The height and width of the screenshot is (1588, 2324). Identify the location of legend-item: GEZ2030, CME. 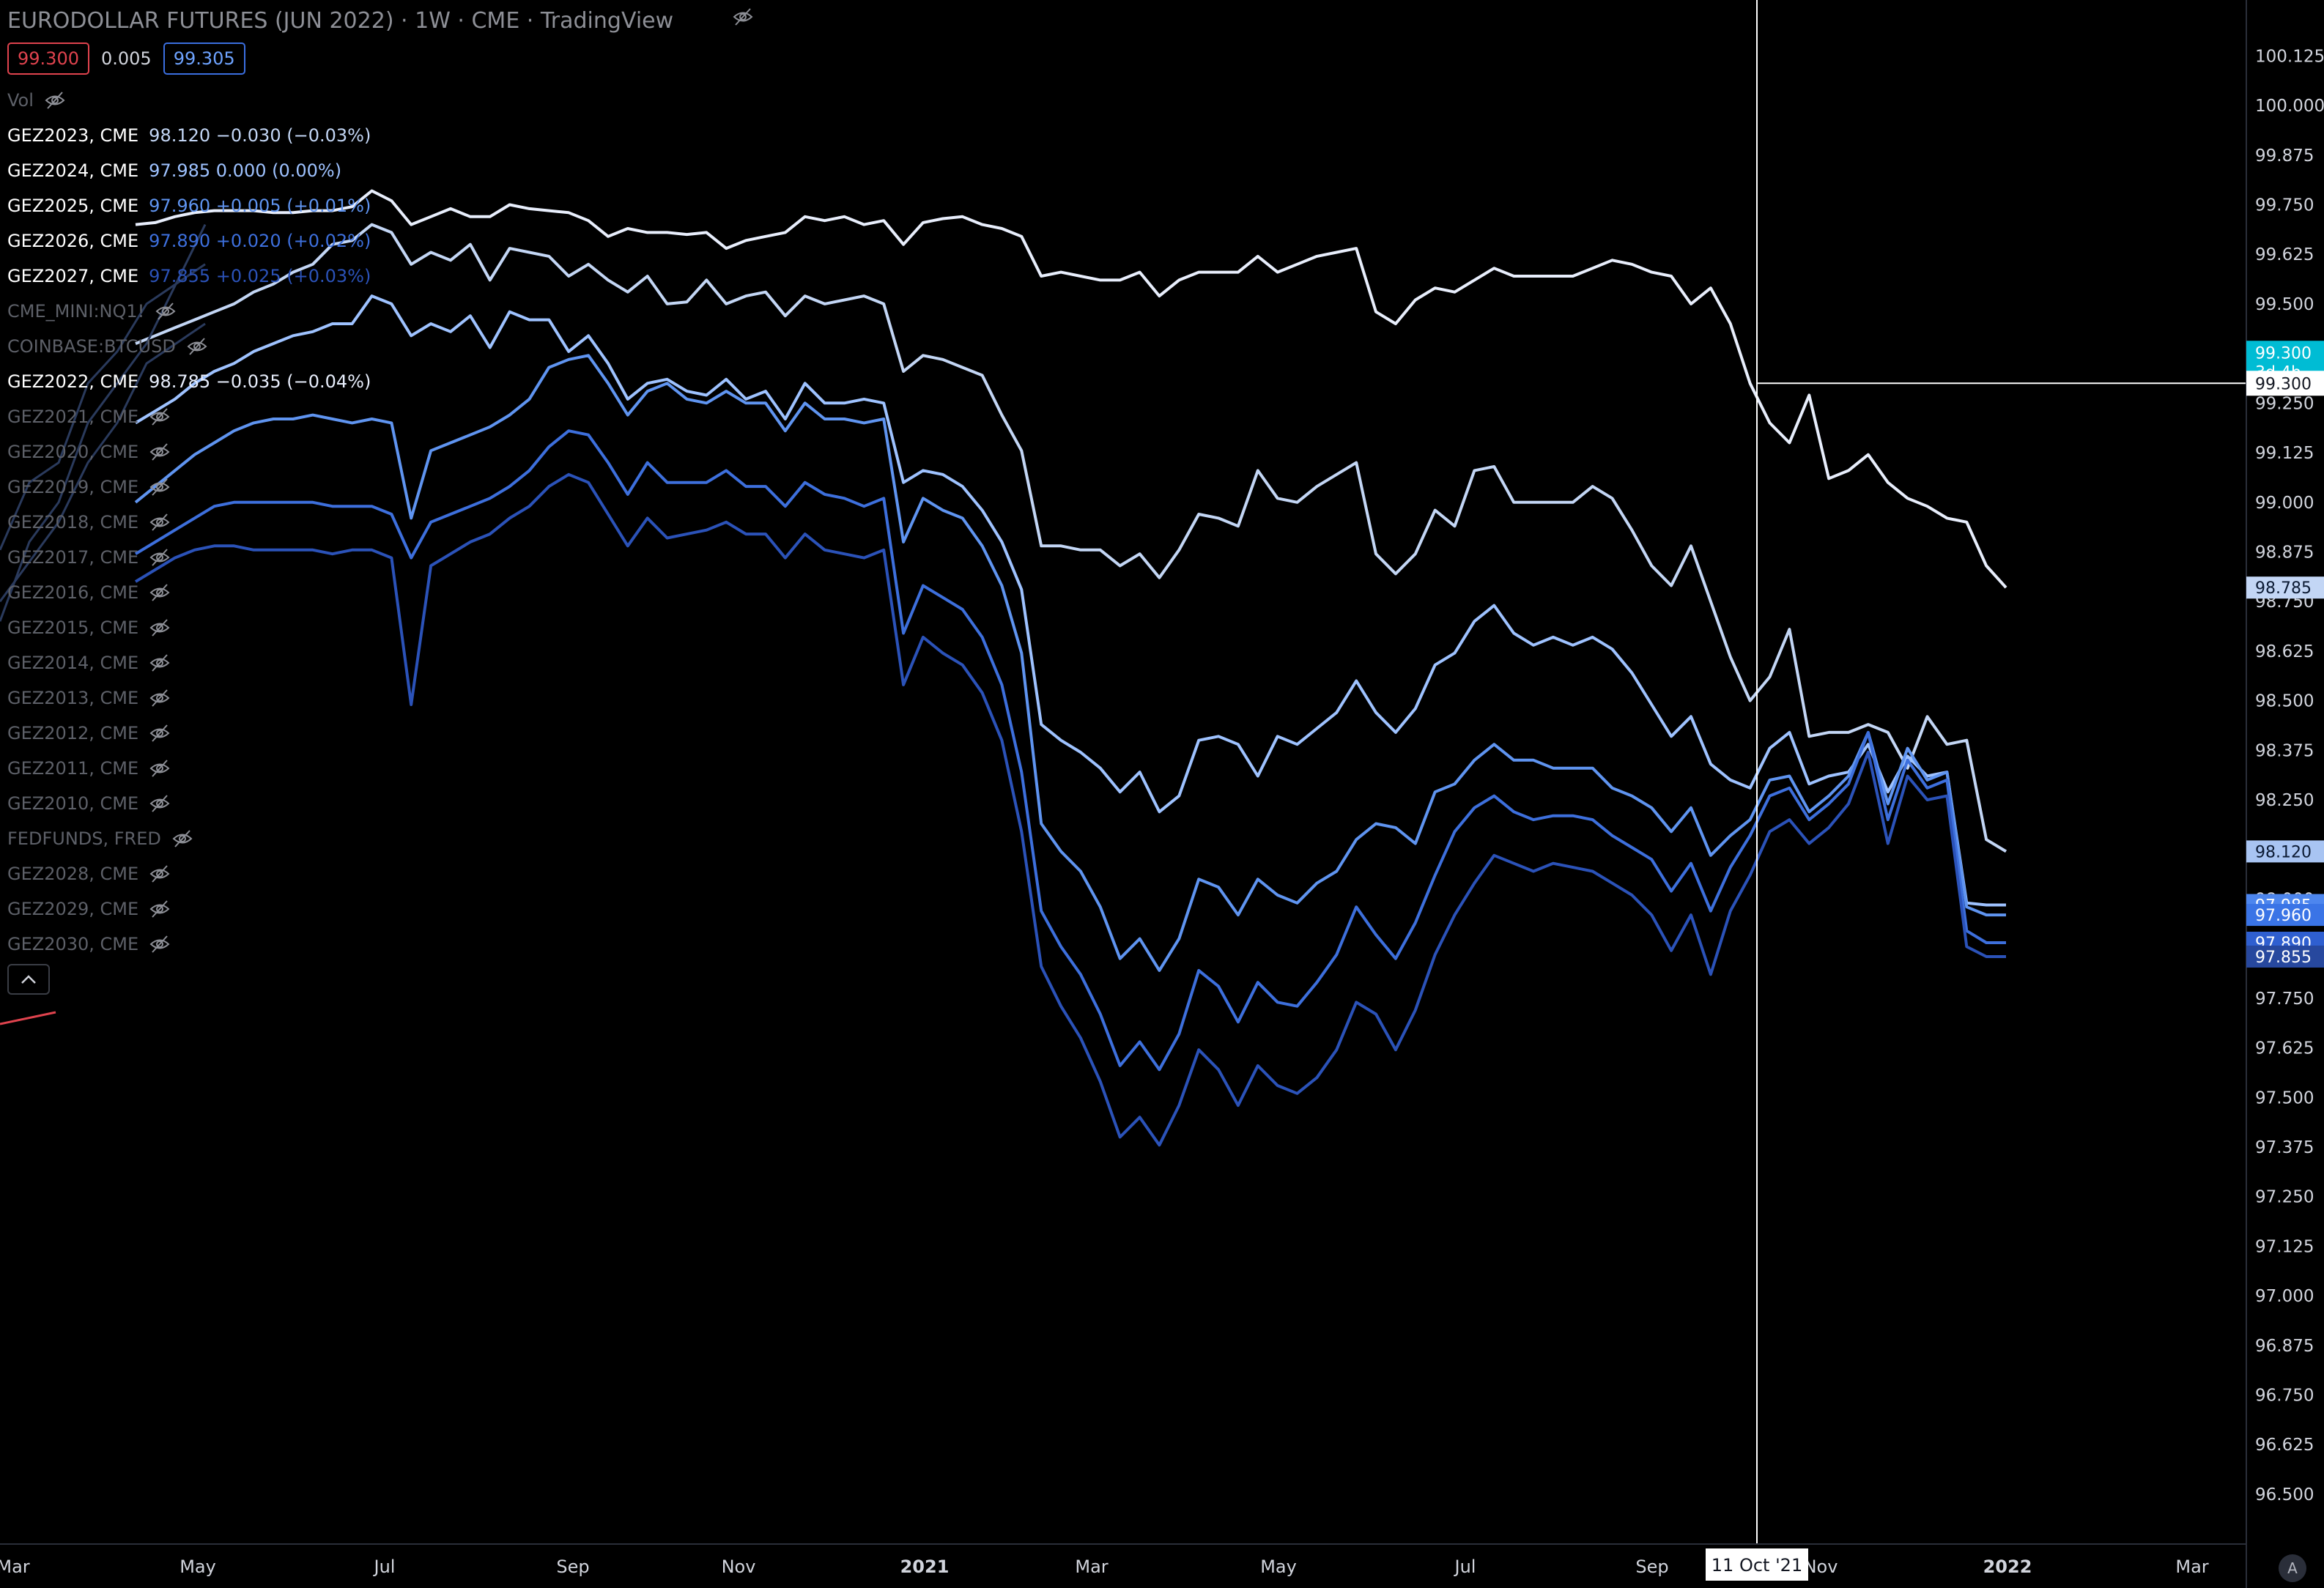
(89, 944).